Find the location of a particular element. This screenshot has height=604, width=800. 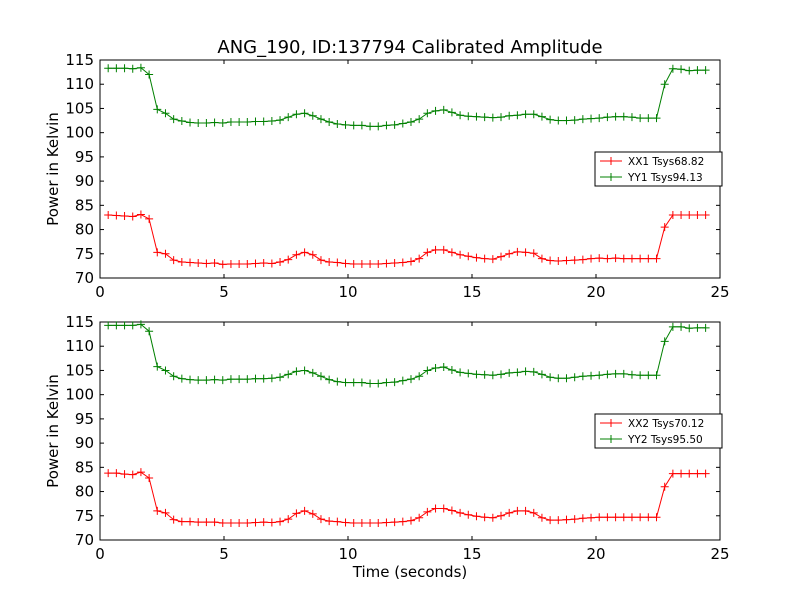

y-tick-label: 100 is located at coordinates (79, 133).